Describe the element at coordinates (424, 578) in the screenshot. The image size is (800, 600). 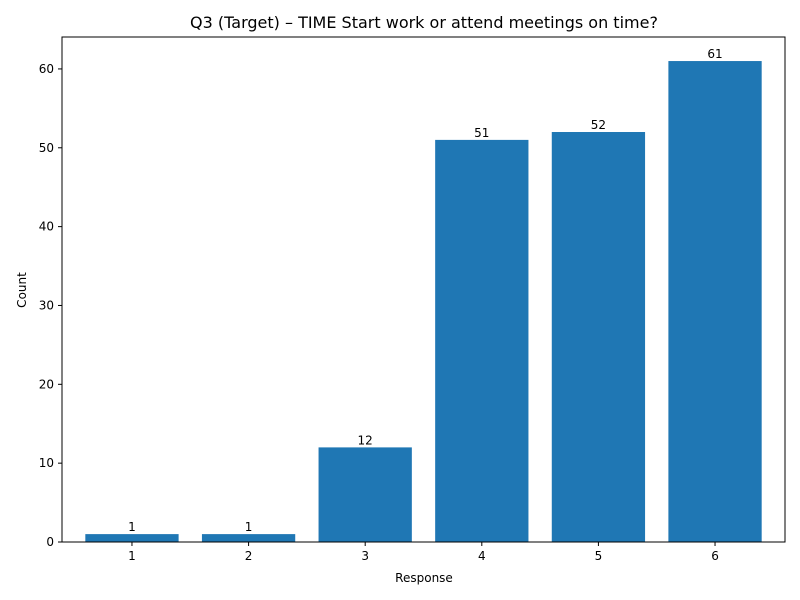
I see `x-axis-label: Response` at that location.